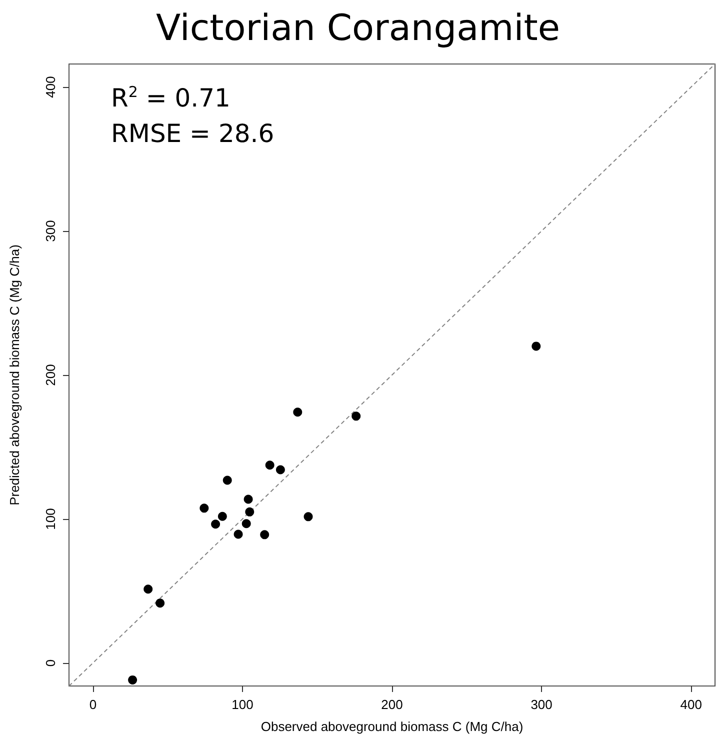 This screenshot has width=716, height=740. What do you see at coordinates (392, 704) in the screenshot?
I see `x-tick-label: 200` at bounding box center [392, 704].